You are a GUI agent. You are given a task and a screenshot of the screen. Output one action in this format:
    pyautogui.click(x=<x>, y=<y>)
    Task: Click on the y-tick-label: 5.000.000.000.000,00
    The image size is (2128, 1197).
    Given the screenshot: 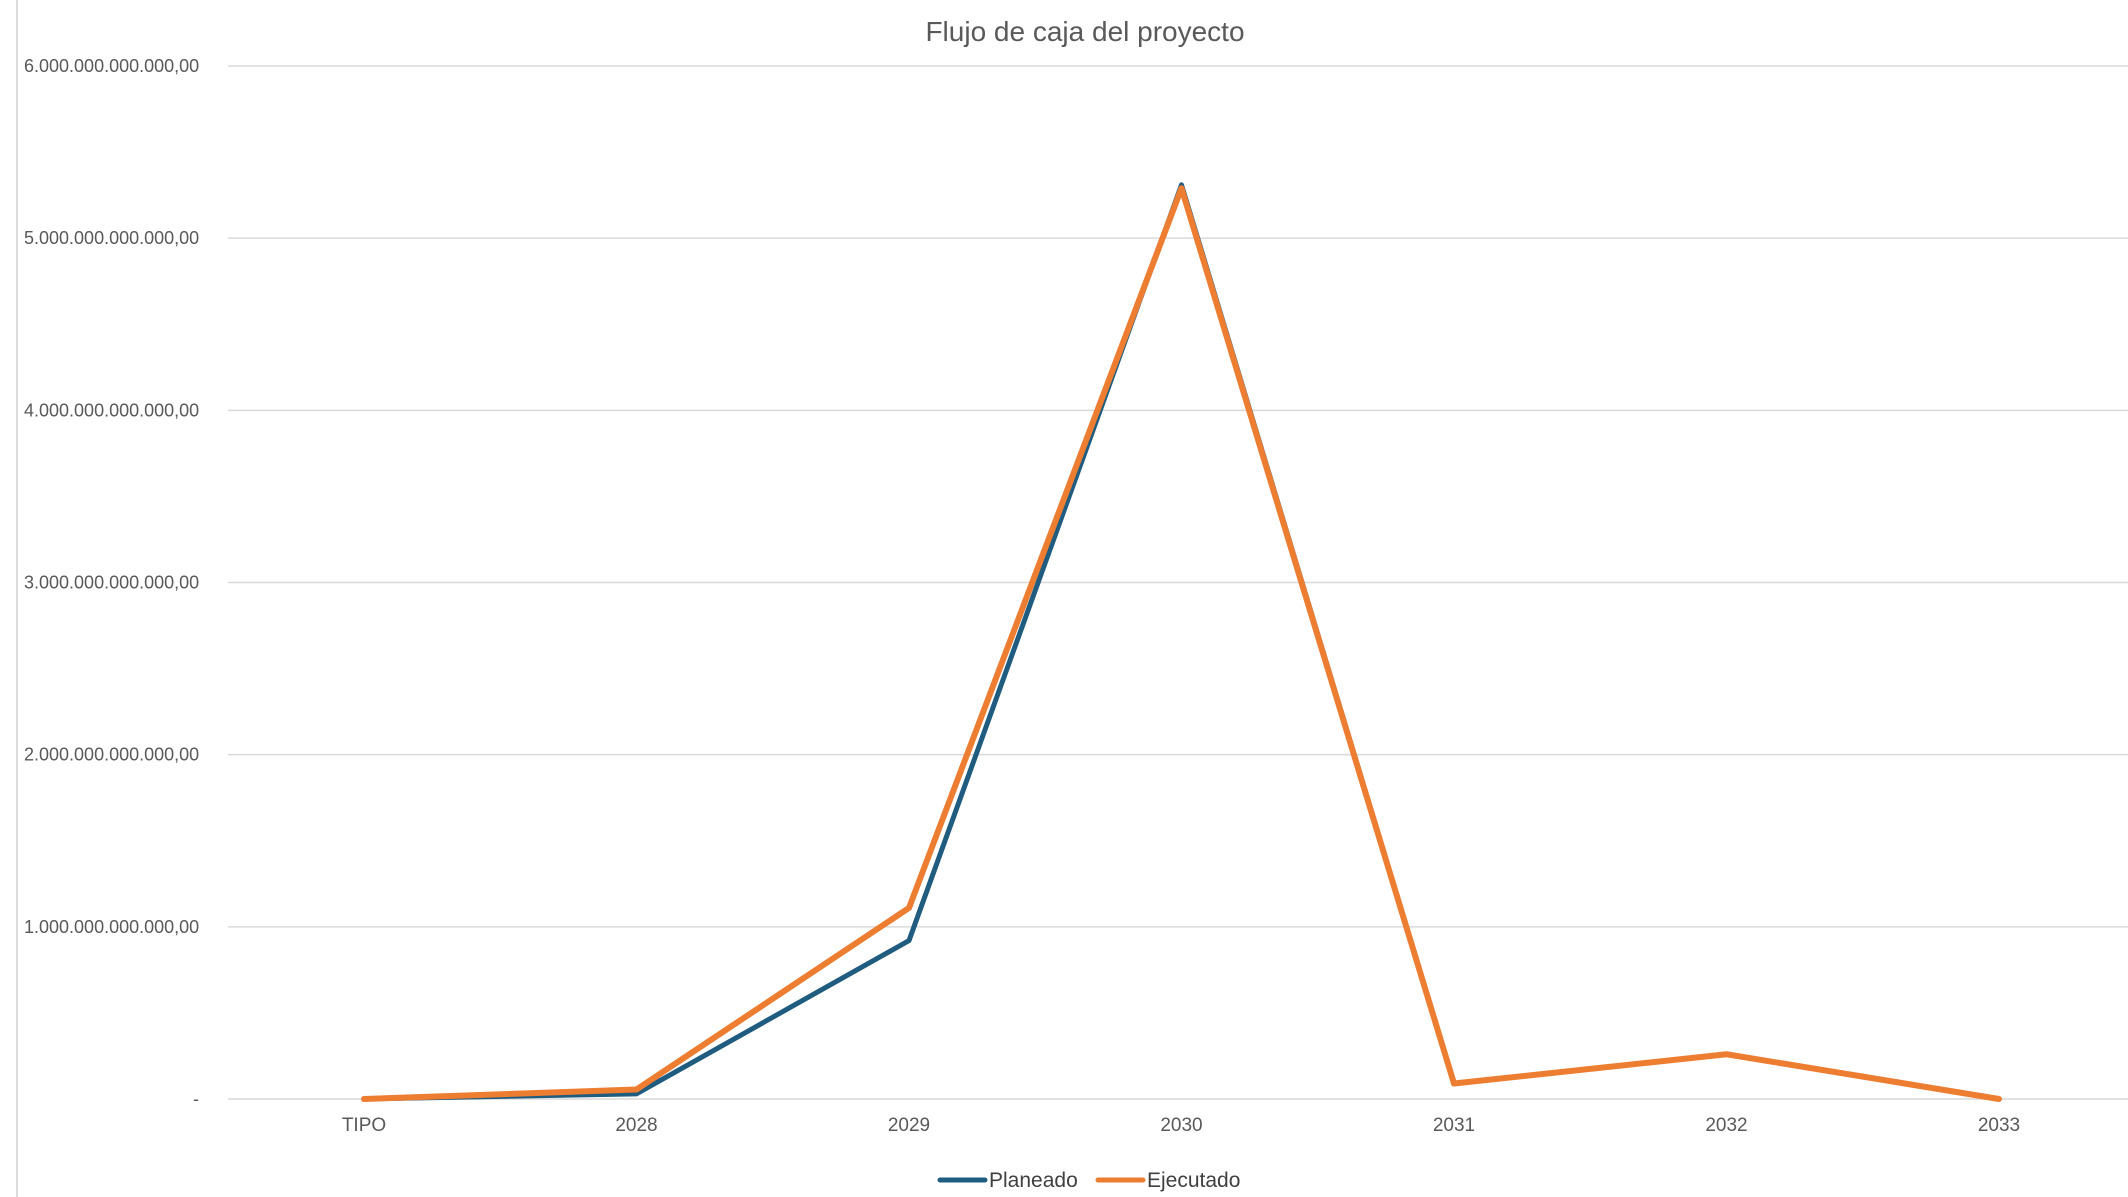 What is the action you would take?
    pyautogui.click(x=111, y=238)
    